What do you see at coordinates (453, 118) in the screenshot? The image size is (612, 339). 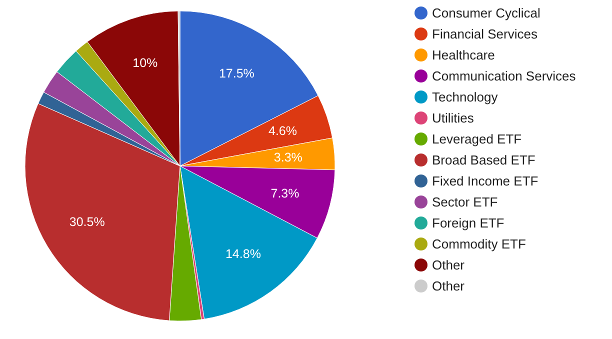 I see `legend-label: Utilities` at bounding box center [453, 118].